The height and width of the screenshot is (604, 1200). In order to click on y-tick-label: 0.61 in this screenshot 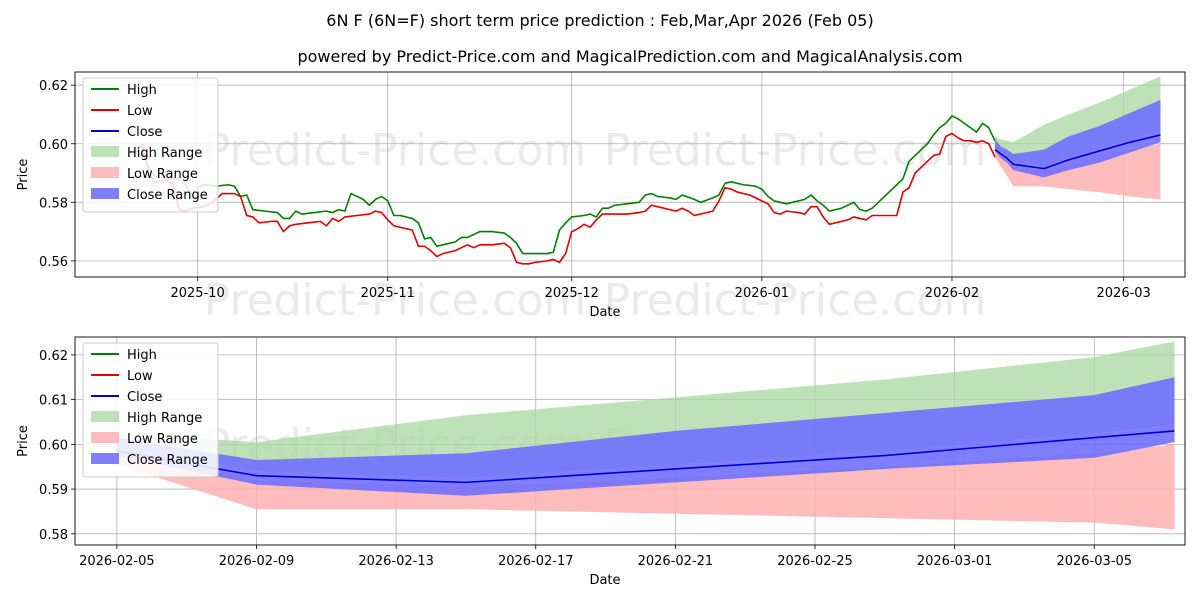, I will do `click(53, 401)`.